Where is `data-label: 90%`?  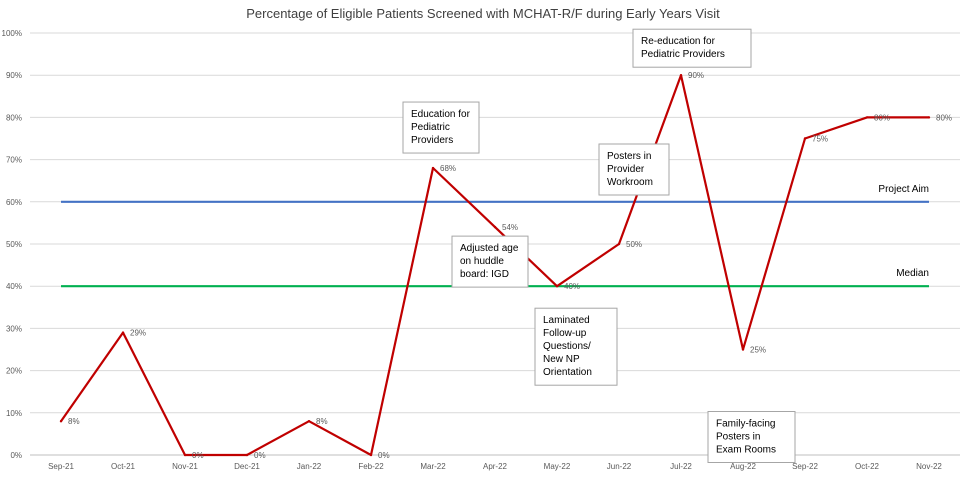
data-label: 90% is located at coordinates (696, 75).